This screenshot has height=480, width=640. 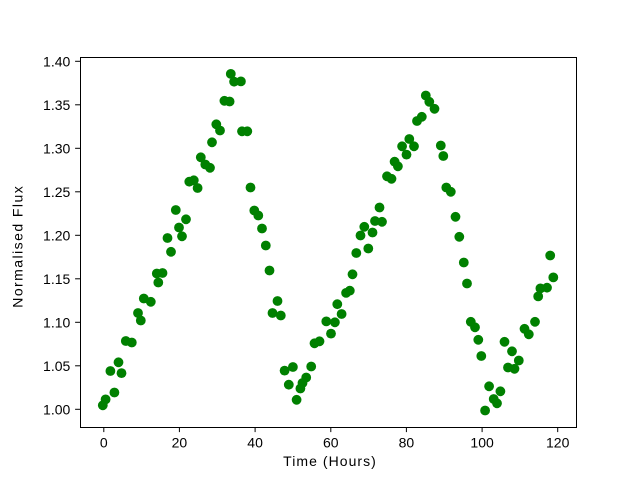 What do you see at coordinates (56, 192) in the screenshot?
I see `svg-text: 1.25` at bounding box center [56, 192].